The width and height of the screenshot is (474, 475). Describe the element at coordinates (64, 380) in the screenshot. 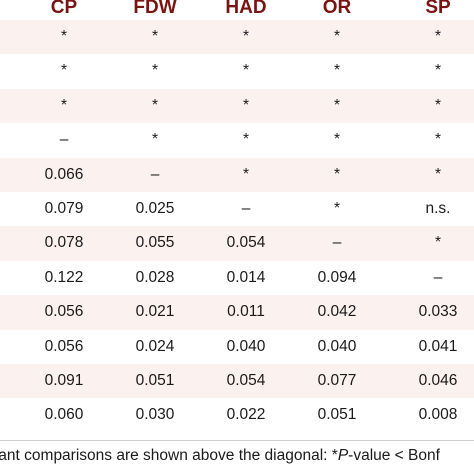

I see `table-cell: 0.091` at that location.